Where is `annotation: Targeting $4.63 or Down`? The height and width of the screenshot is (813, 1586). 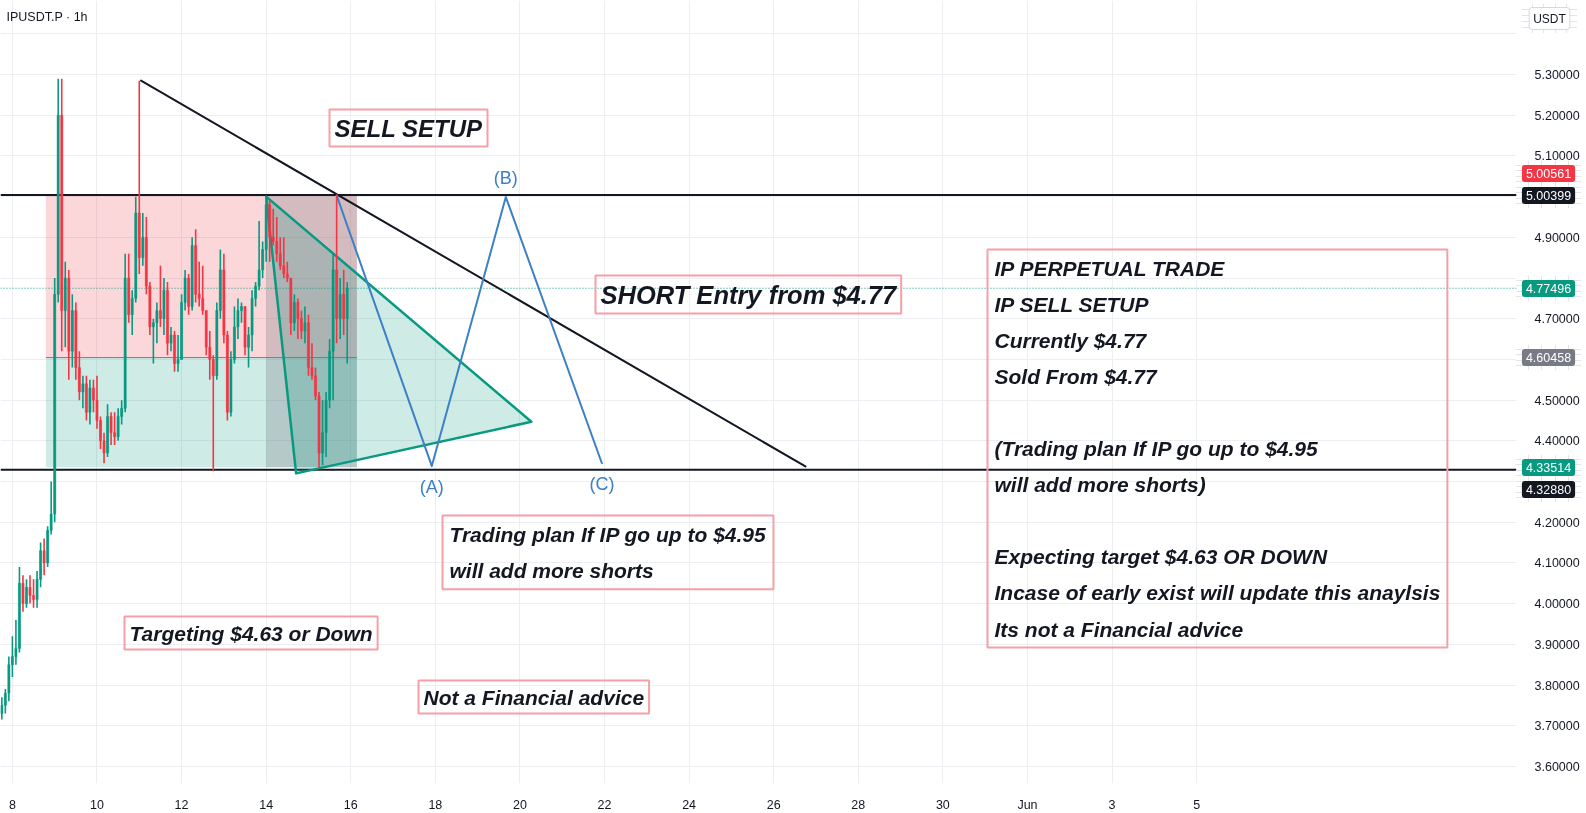
annotation: Targeting $4.63 or Down is located at coordinates (251, 633).